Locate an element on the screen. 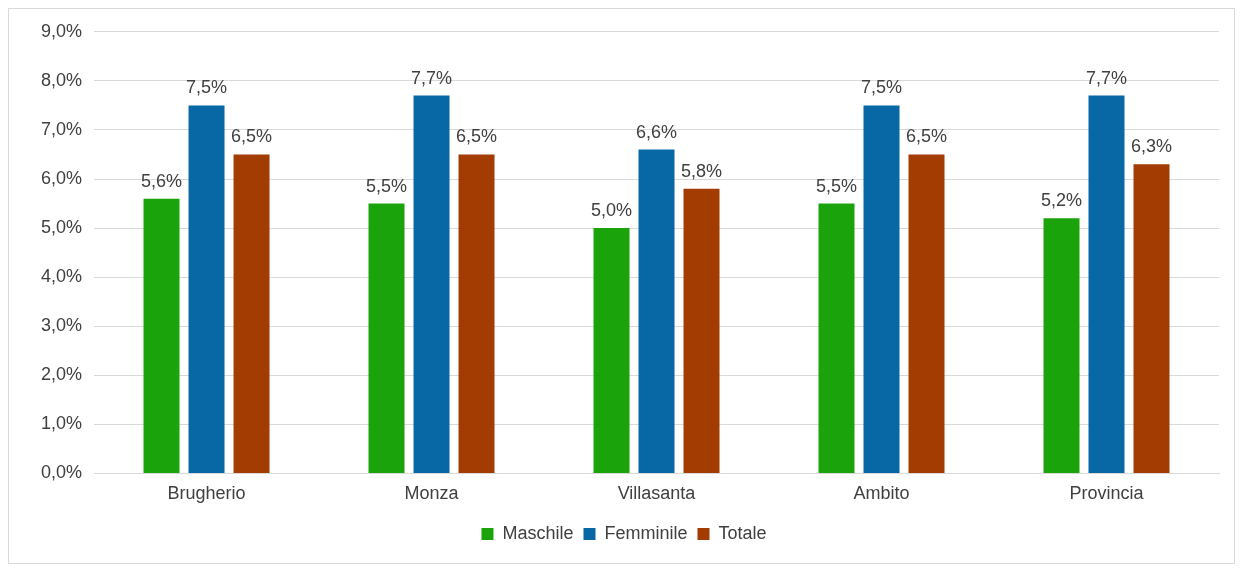  y-tick-label: 3,0% is located at coordinates (62, 325).